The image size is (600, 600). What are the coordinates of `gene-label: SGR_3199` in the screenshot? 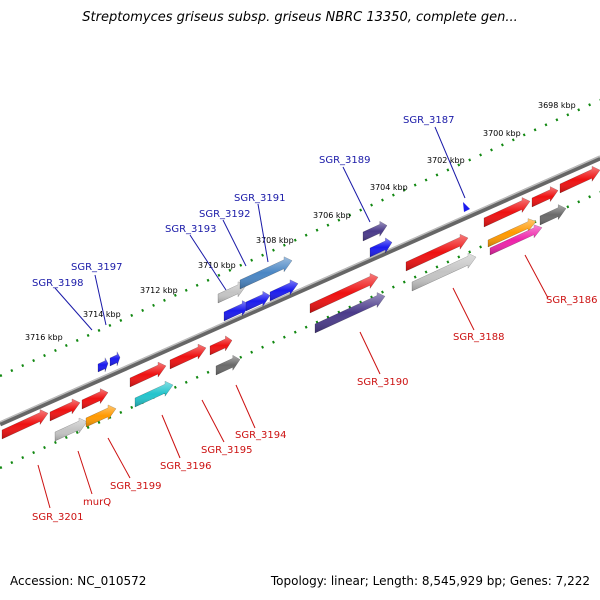 It's located at (136, 486).